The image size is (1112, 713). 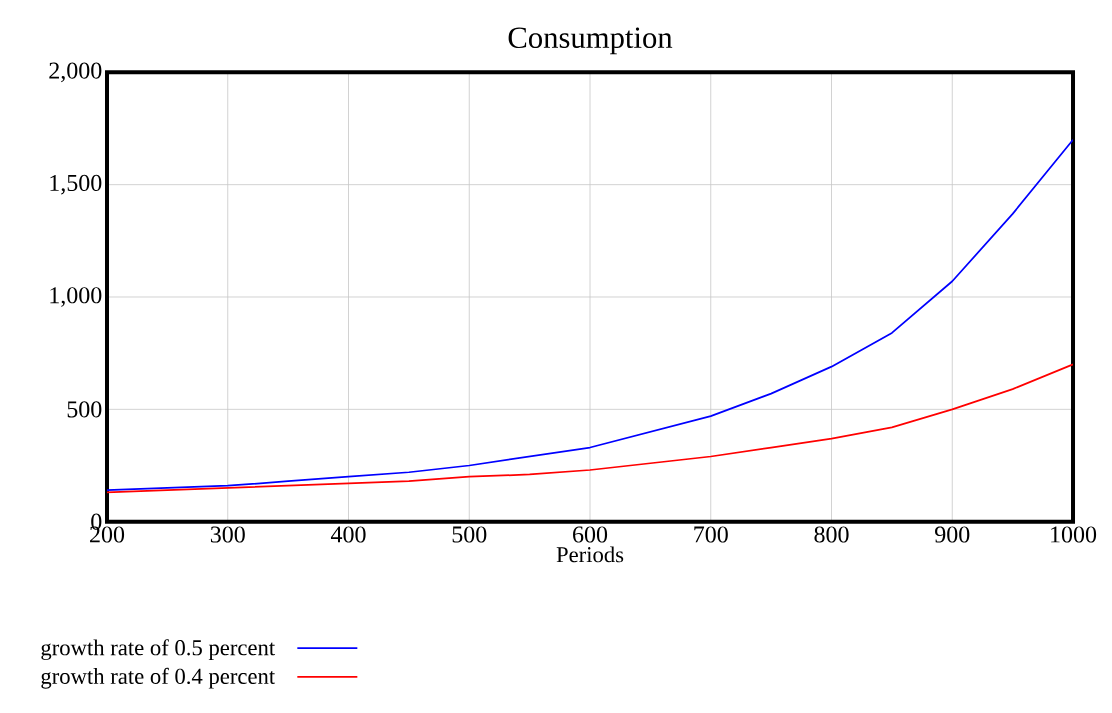 What do you see at coordinates (590, 554) in the screenshot?
I see `x-axis-title: Periods` at bounding box center [590, 554].